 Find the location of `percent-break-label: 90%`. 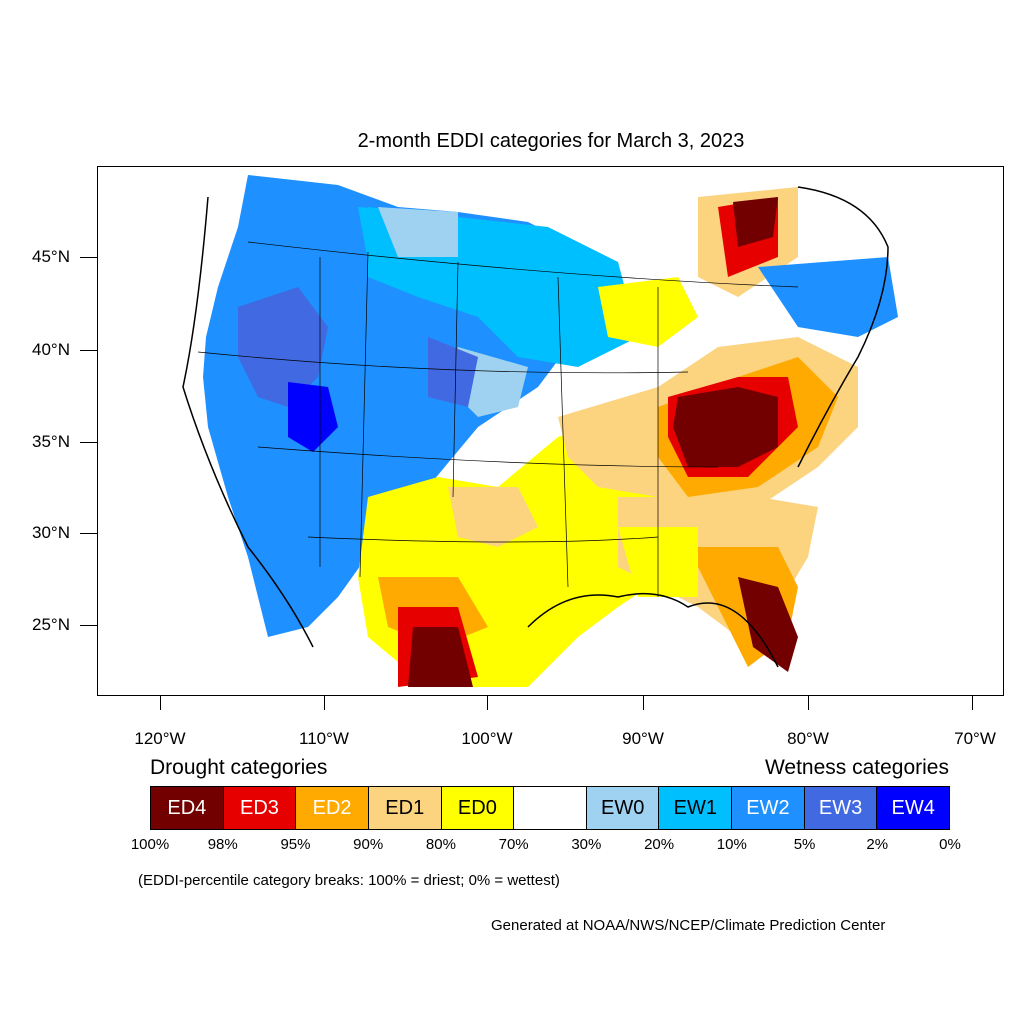

percent-break-label: 90% is located at coordinates (368, 844).